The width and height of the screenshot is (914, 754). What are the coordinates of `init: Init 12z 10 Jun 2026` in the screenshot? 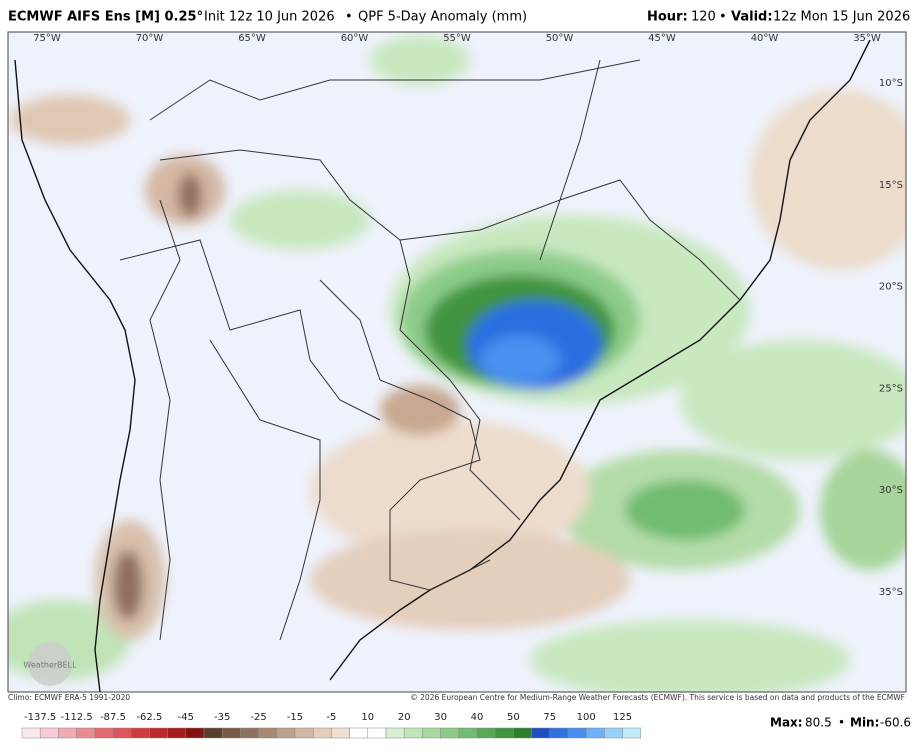 It's located at (269, 17).